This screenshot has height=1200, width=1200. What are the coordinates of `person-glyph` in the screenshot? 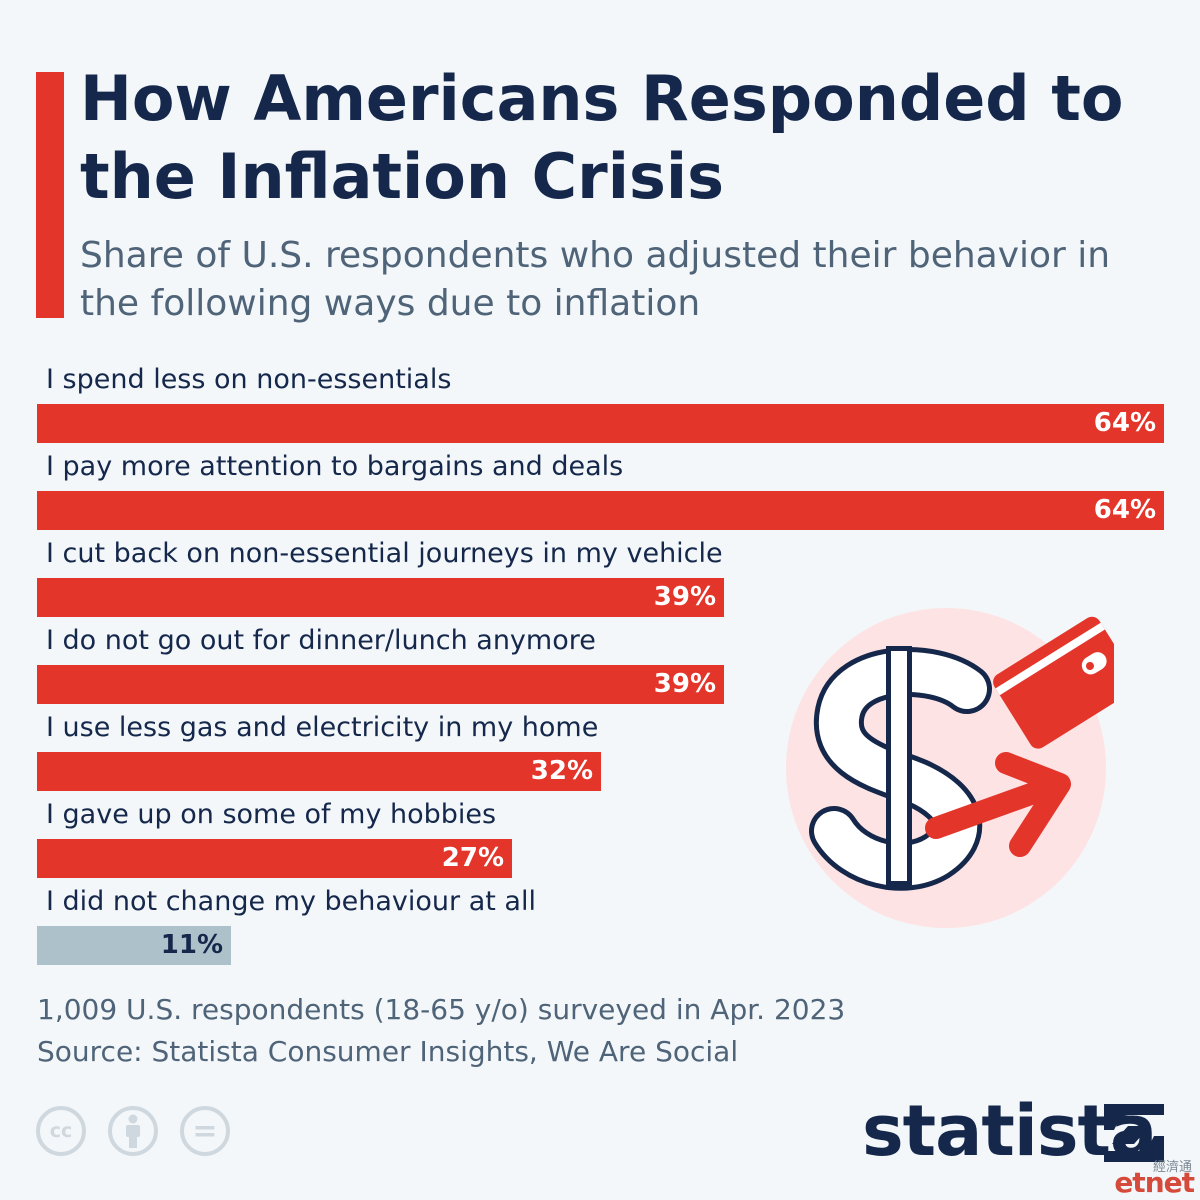 It's located at (133, 1131).